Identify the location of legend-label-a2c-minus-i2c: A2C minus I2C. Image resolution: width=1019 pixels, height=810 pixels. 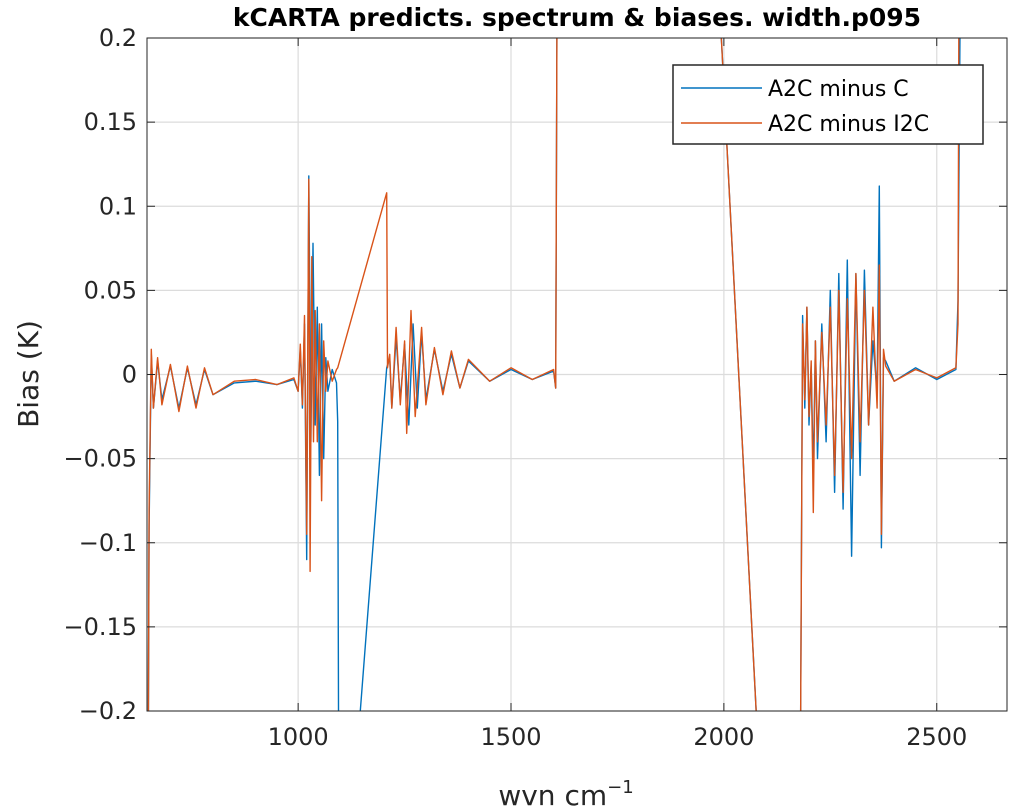
(848, 124).